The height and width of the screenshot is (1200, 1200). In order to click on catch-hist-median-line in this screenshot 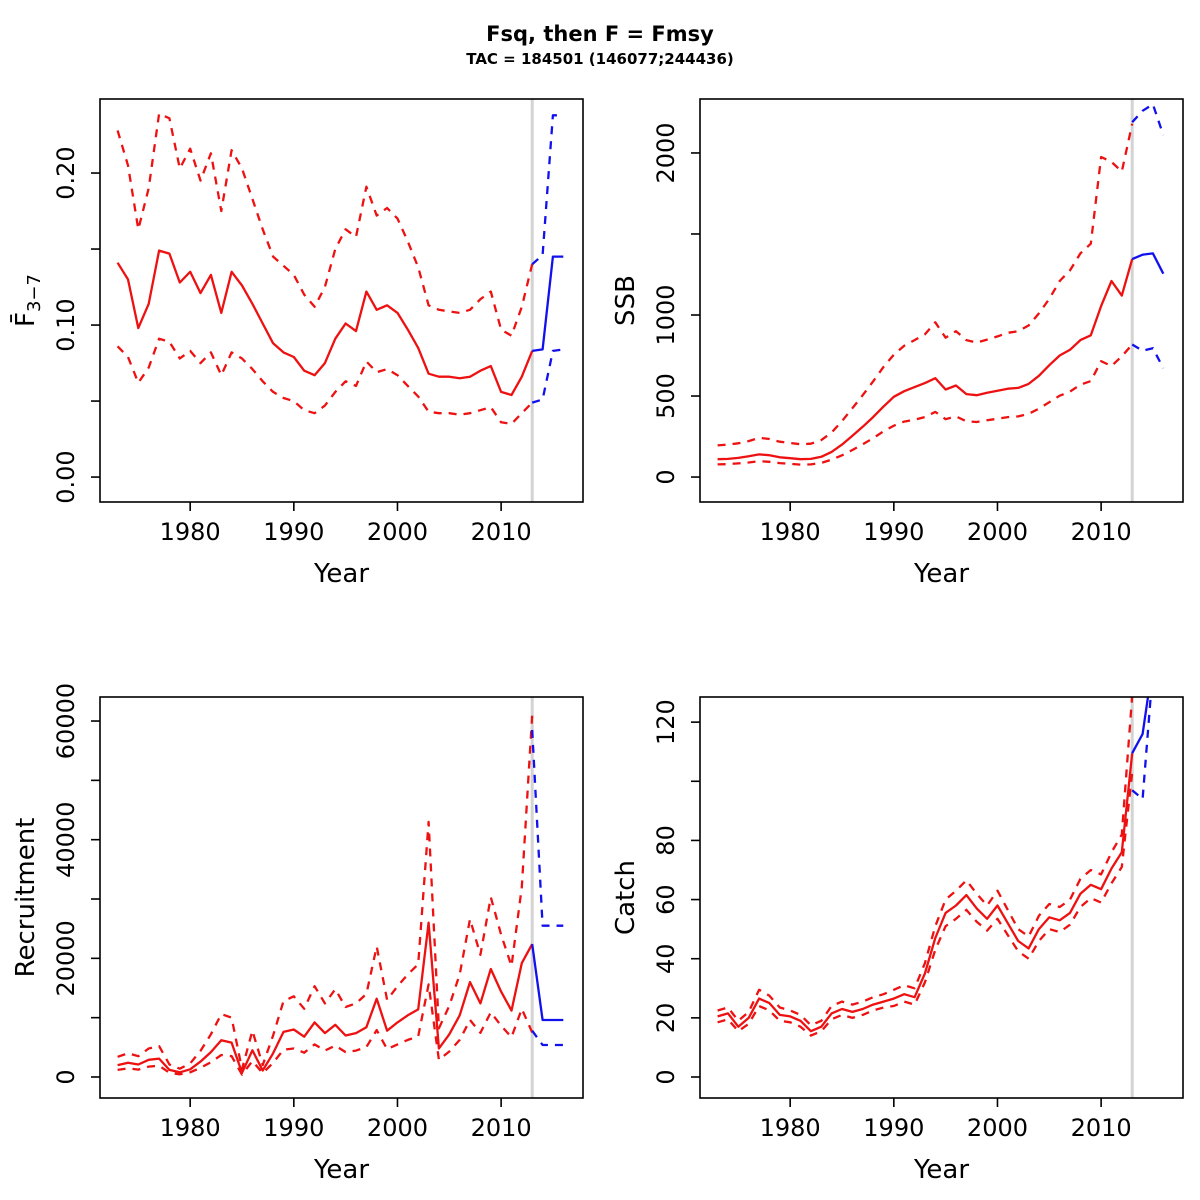, I will do `click(925, 893)`.